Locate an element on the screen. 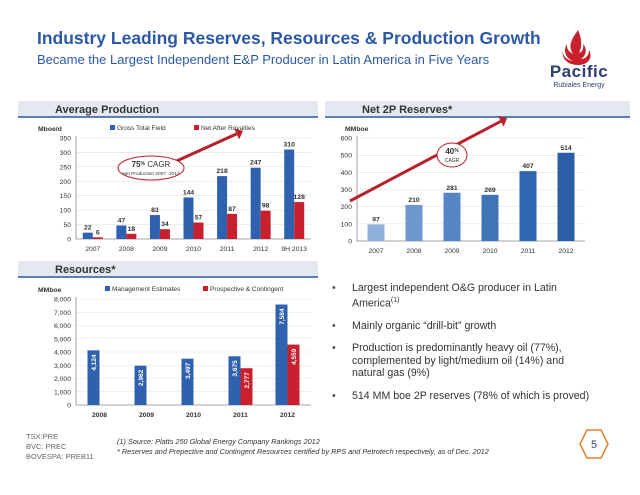 Image resolution: width=640 pixels, height=495 pixels. data-label: 47 is located at coordinates (122, 220).